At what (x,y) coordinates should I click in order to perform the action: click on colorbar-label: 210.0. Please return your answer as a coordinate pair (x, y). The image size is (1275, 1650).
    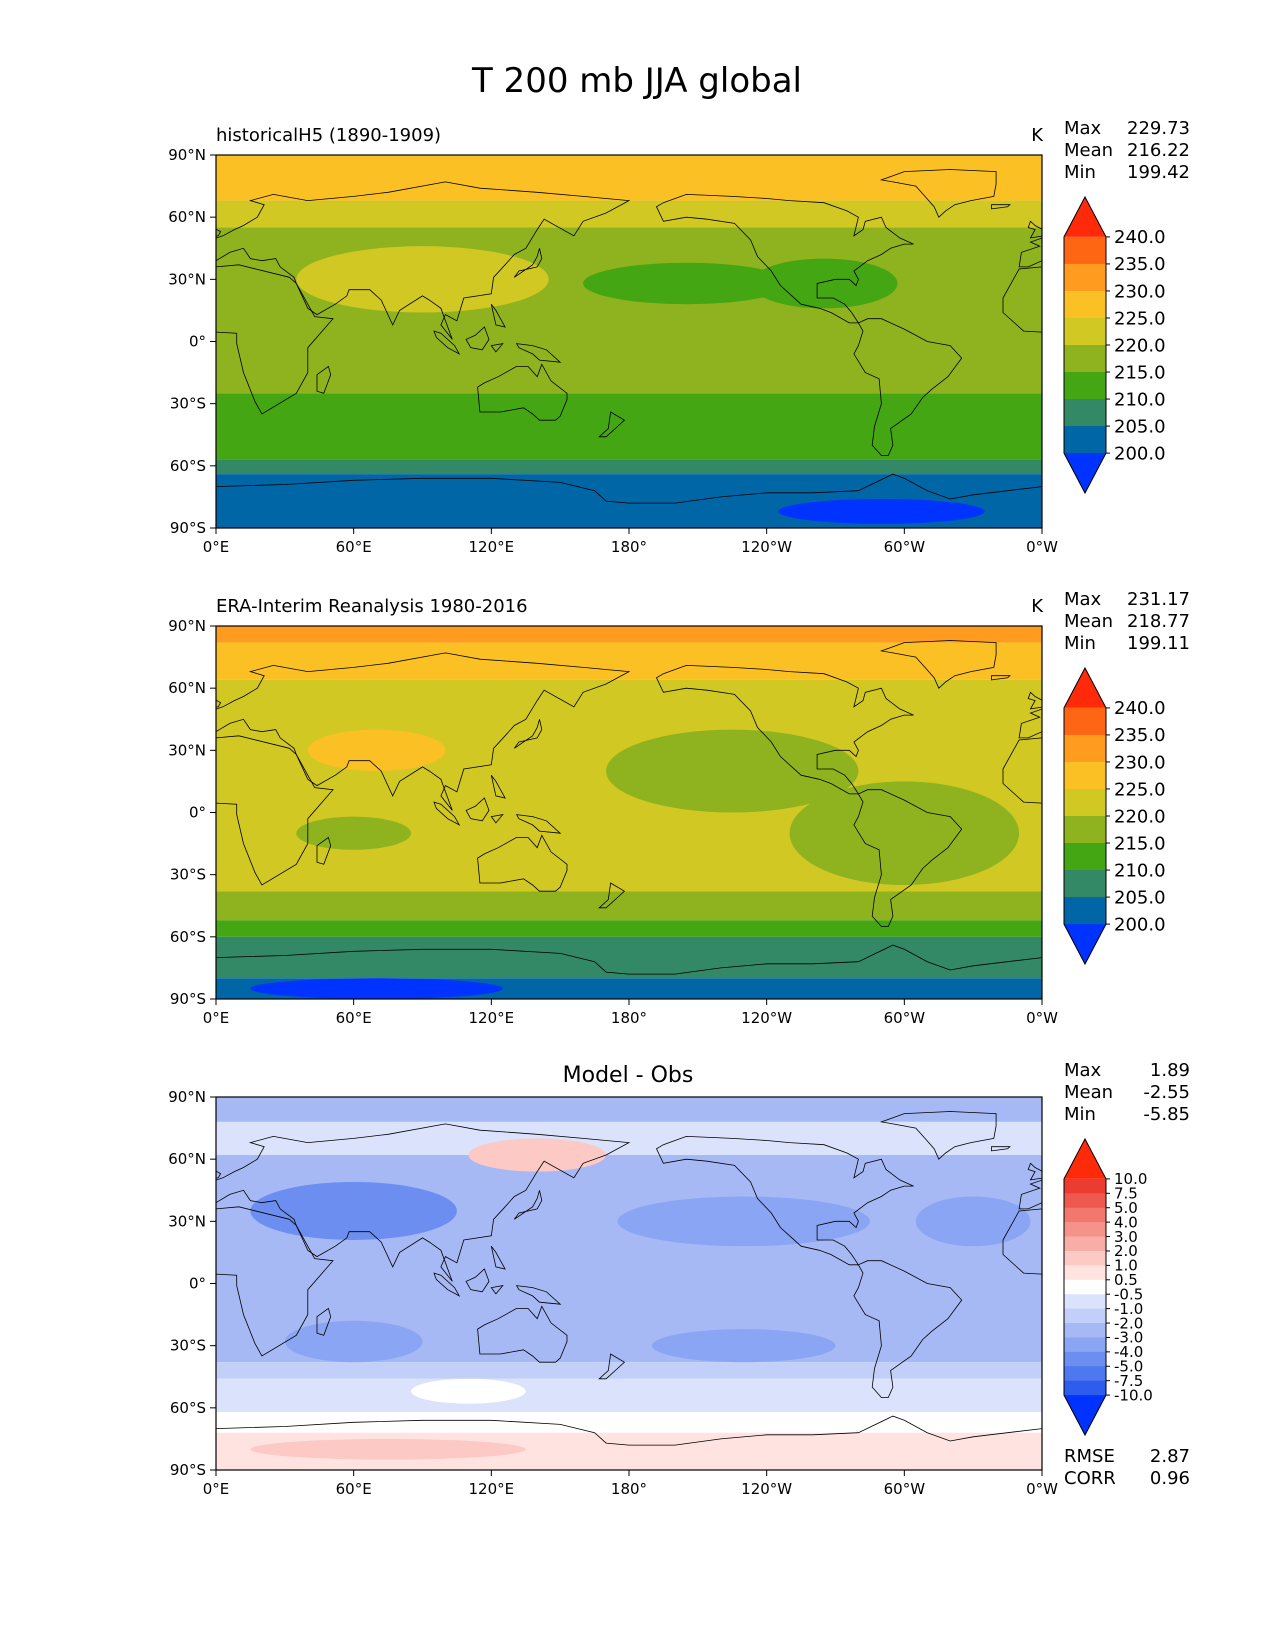
    Looking at the image, I should click on (1140, 399).